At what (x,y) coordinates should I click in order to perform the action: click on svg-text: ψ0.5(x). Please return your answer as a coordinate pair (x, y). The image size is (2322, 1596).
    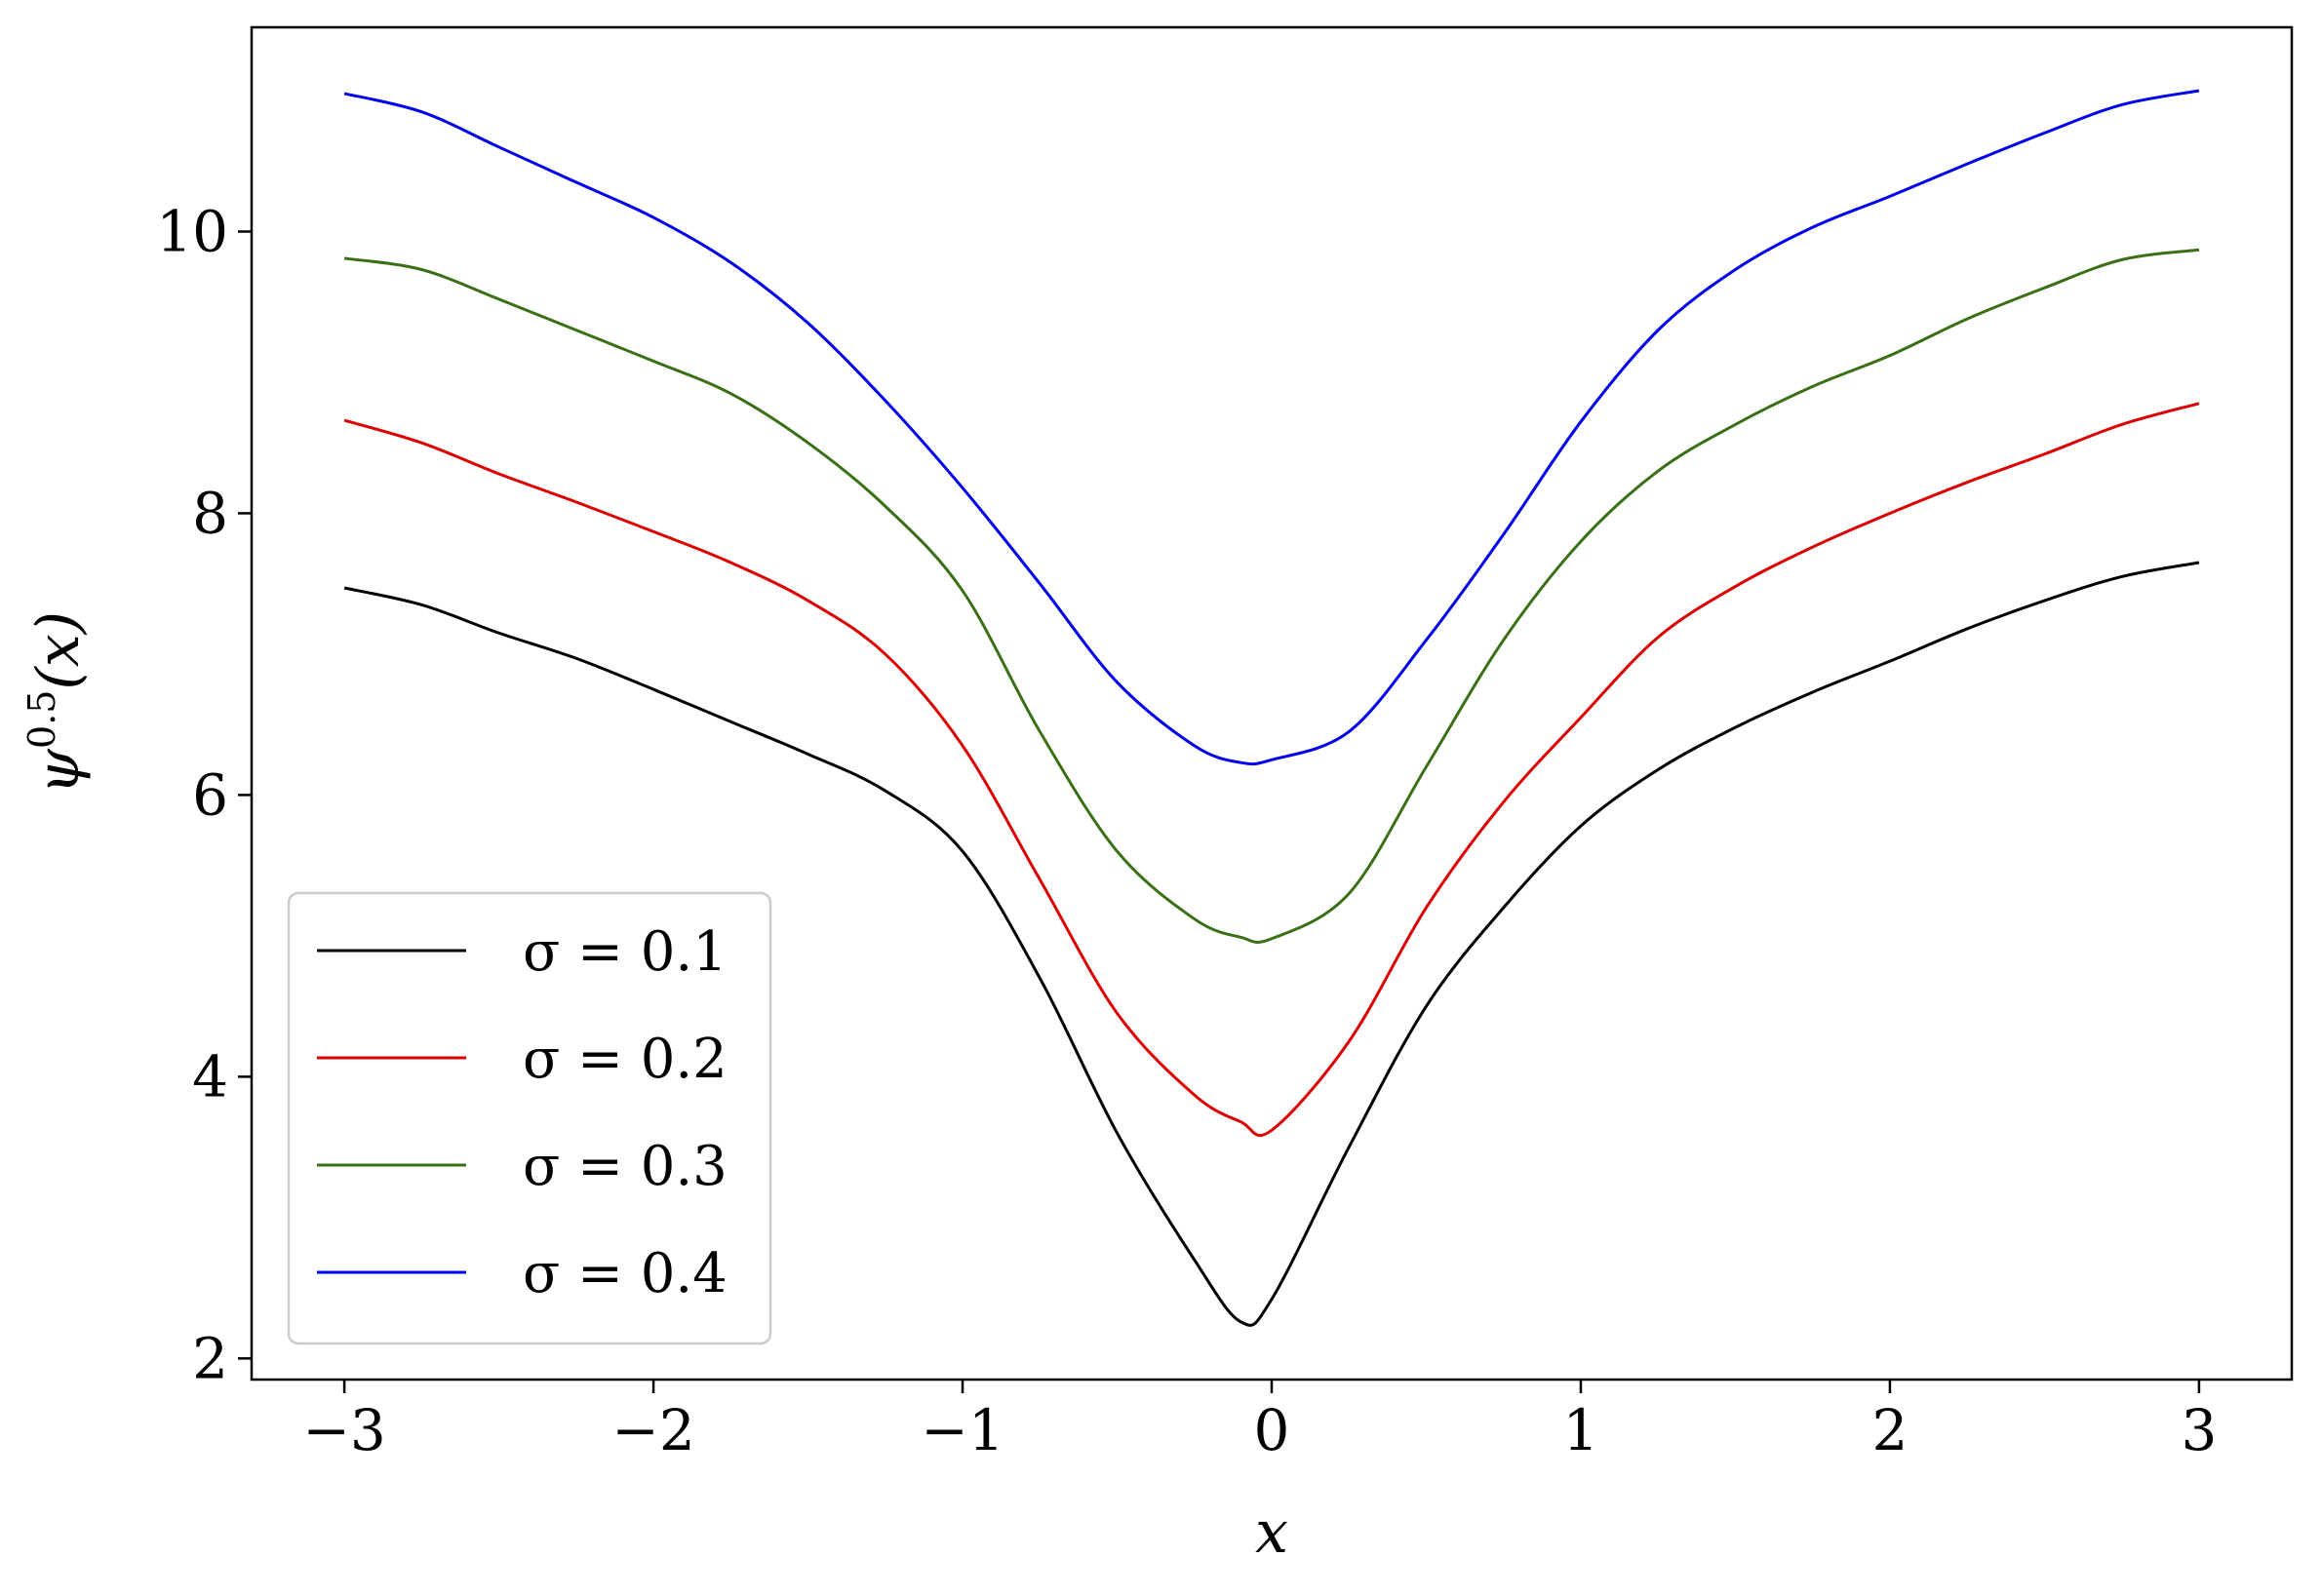
    Looking at the image, I should click on (56, 703).